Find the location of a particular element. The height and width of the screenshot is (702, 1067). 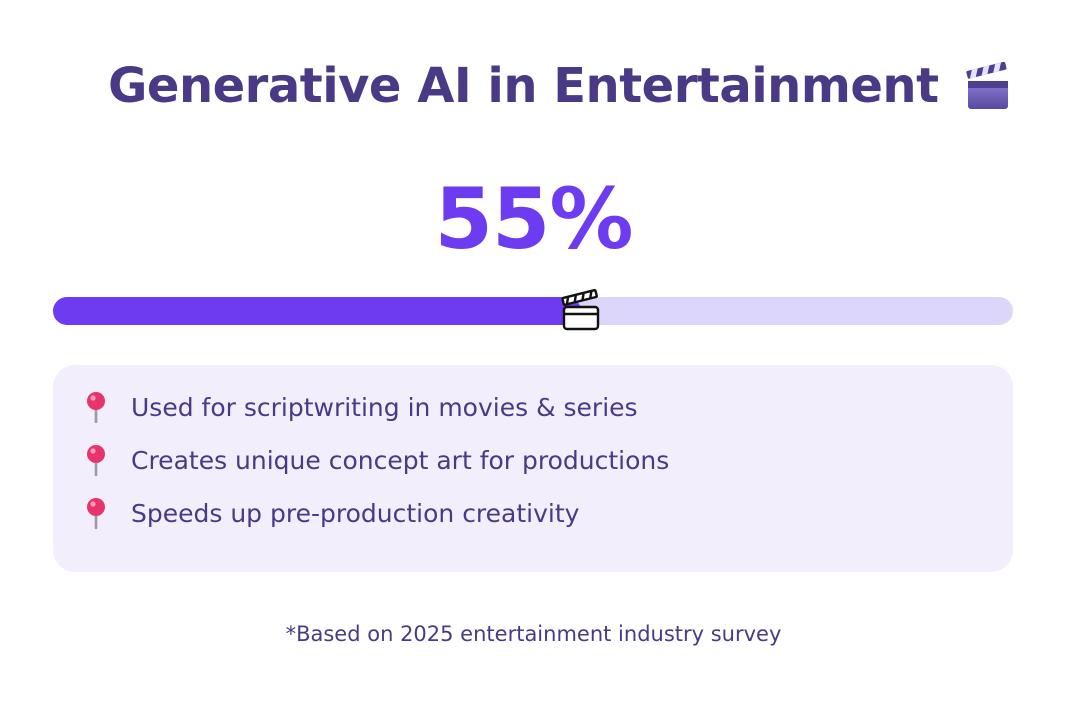

list-item: Speeds up pre-production creativity is located at coordinates (331, 513).